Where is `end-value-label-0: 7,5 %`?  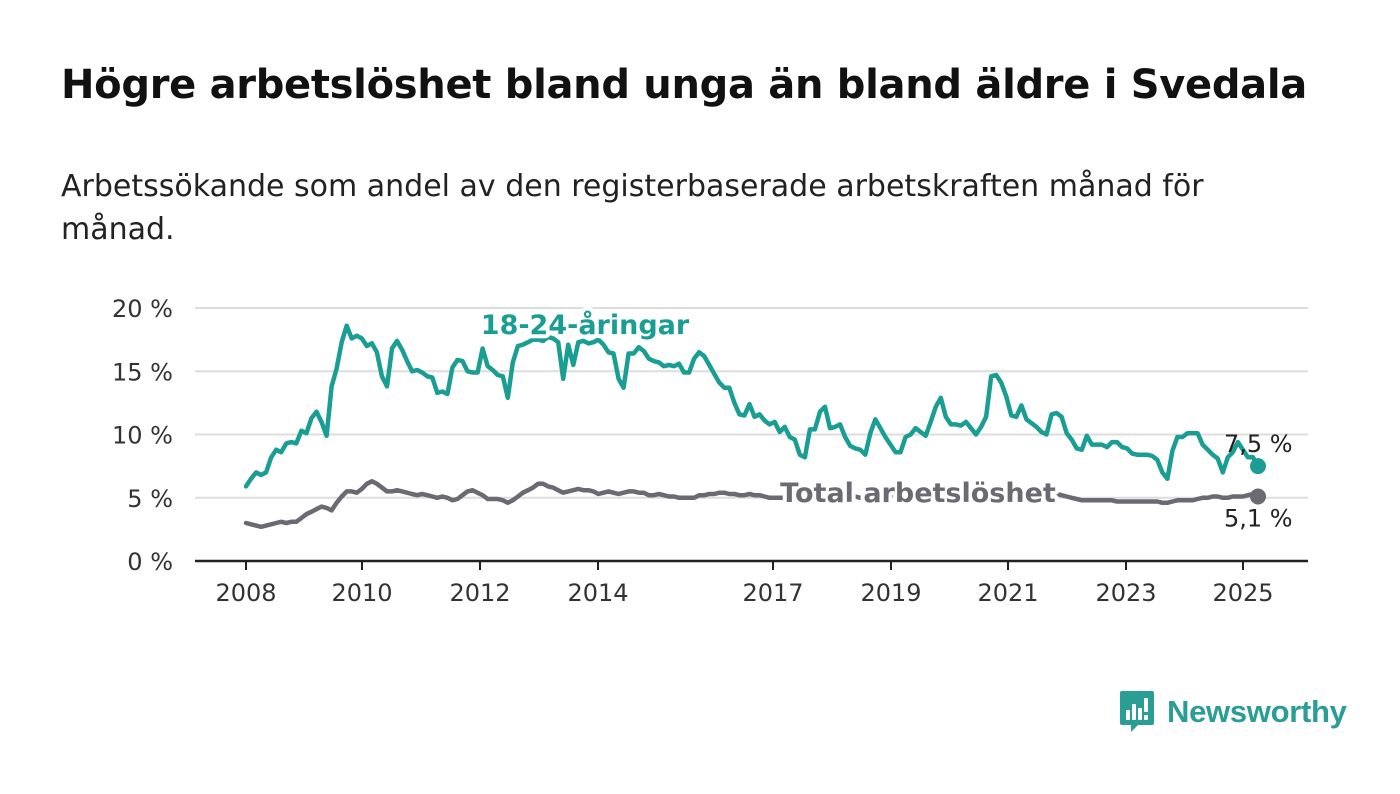 end-value-label-0: 7,5 % is located at coordinates (1258, 444).